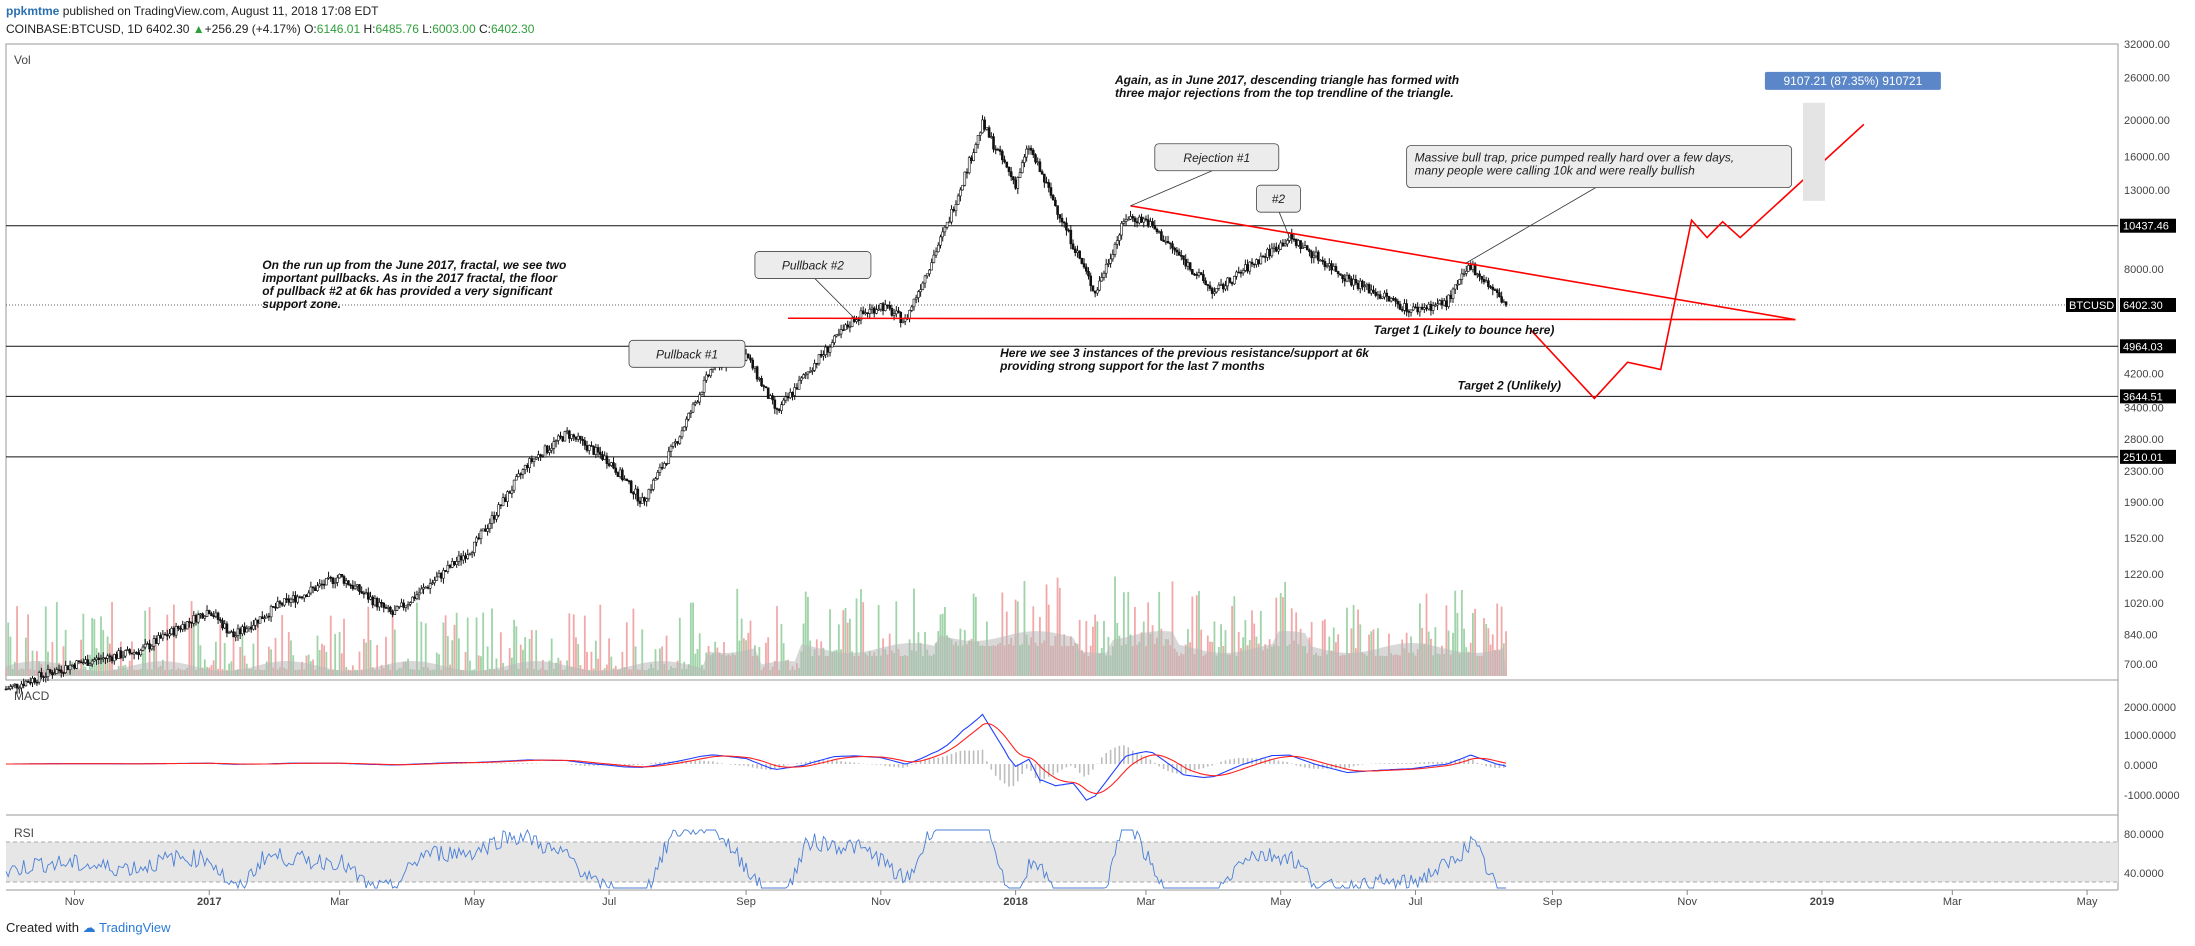 Image resolution: width=2195 pixels, height=946 pixels. Describe the element at coordinates (1292, 319) in the screenshot. I see `trendline-support-floor` at that location.